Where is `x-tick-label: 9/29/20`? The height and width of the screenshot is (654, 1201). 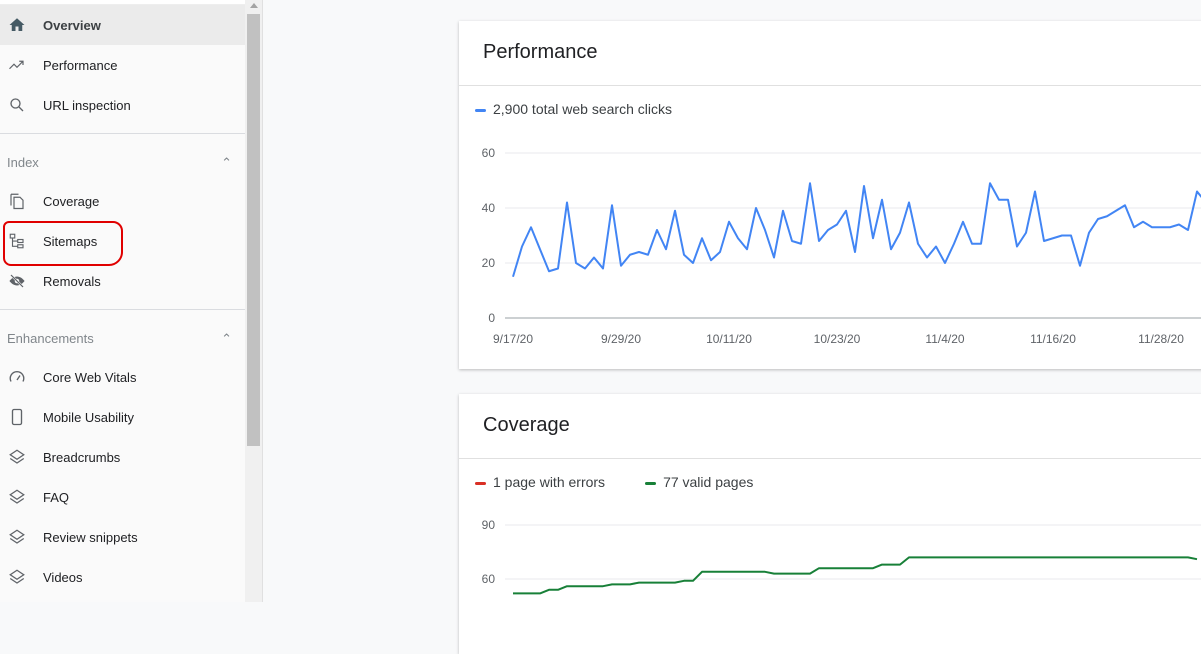
x-tick-label: 9/29/20 is located at coordinates (621, 339).